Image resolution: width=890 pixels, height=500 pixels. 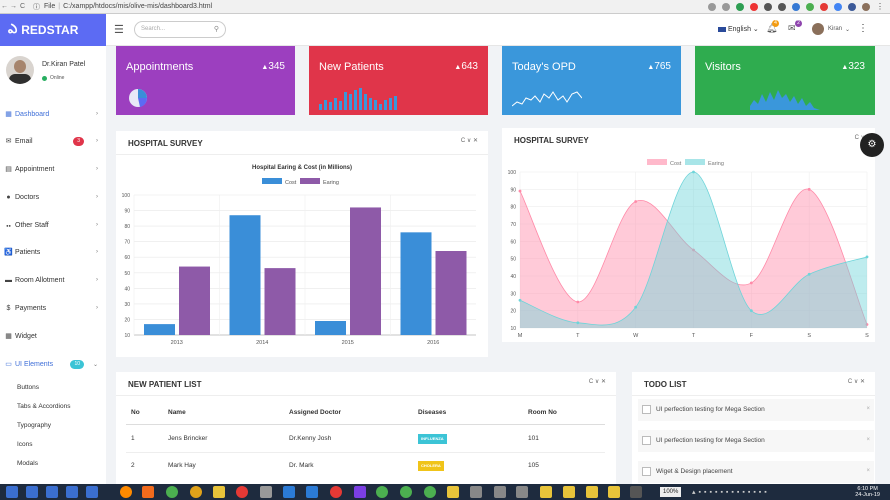 I want to click on submenu-typography: Typography, so click(x=34, y=425).